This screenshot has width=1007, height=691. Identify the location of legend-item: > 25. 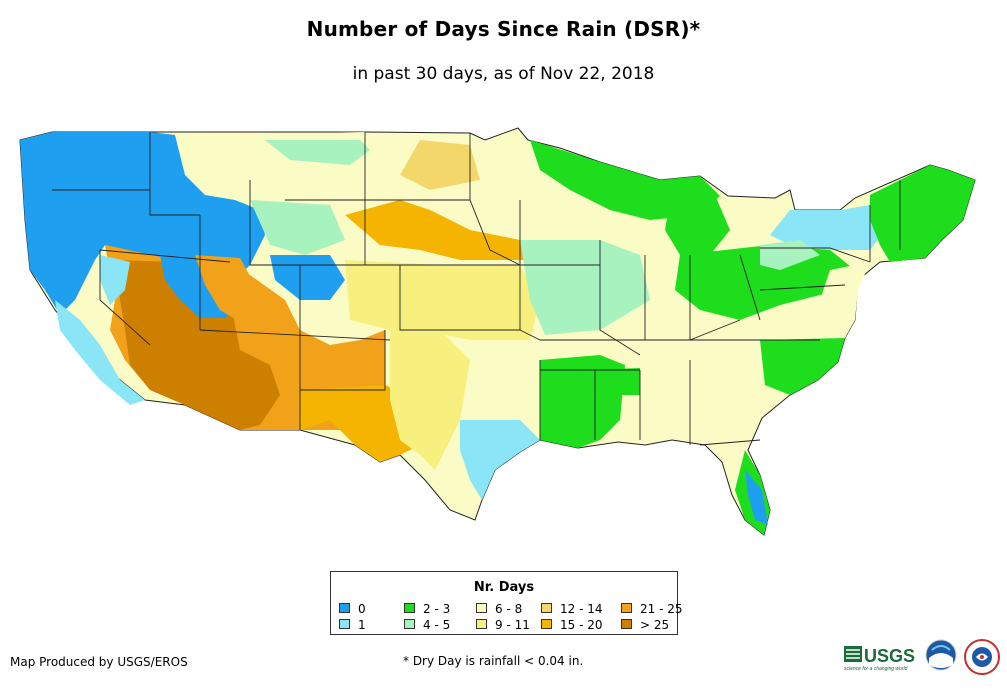
(645, 625).